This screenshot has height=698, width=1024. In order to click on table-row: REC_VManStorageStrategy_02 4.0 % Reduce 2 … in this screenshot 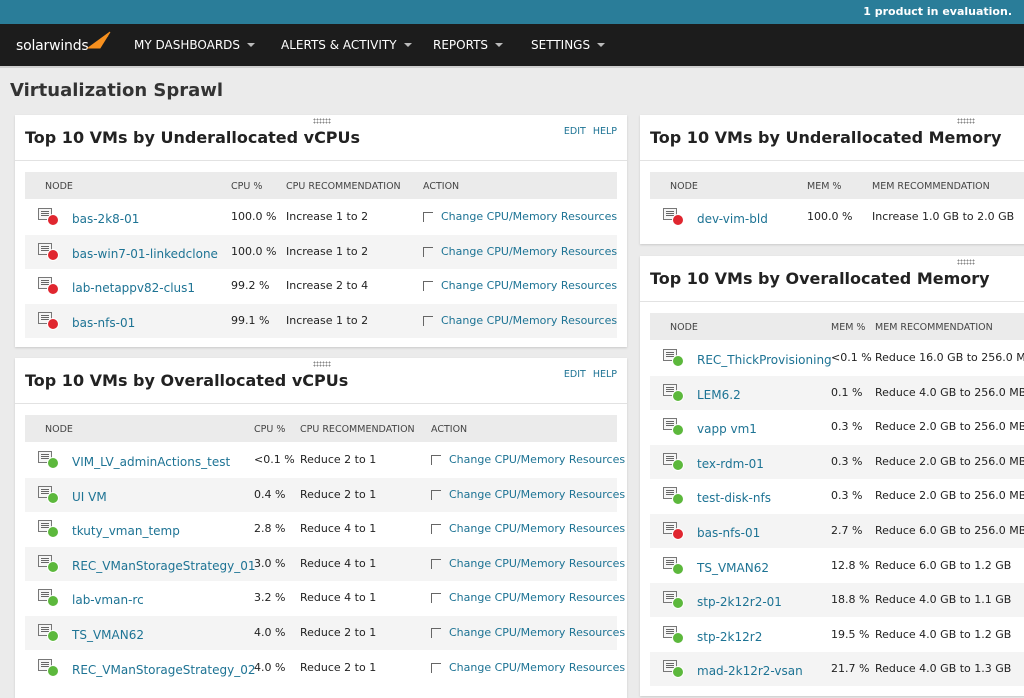, I will do `click(325, 668)`.